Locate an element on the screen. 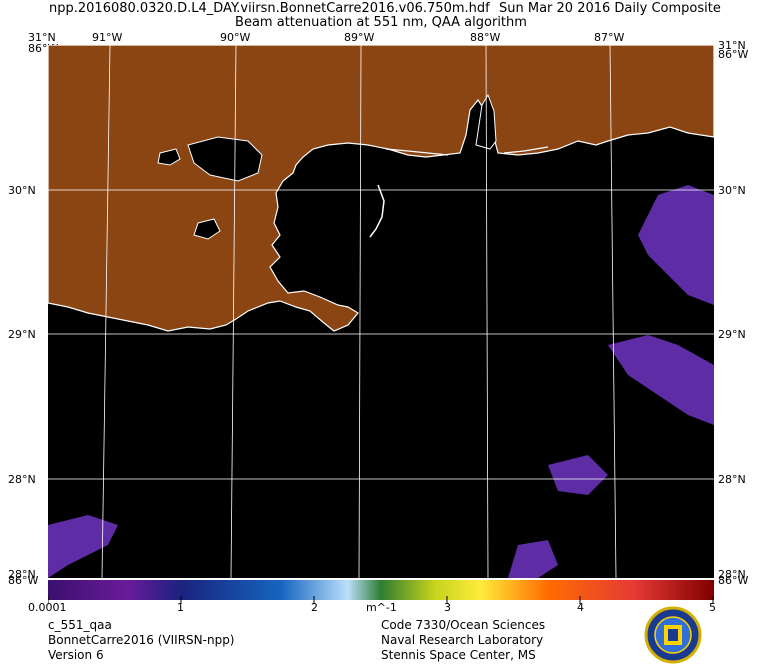 The image size is (762, 665). lat-label-30-left: 30°N is located at coordinates (22, 190).